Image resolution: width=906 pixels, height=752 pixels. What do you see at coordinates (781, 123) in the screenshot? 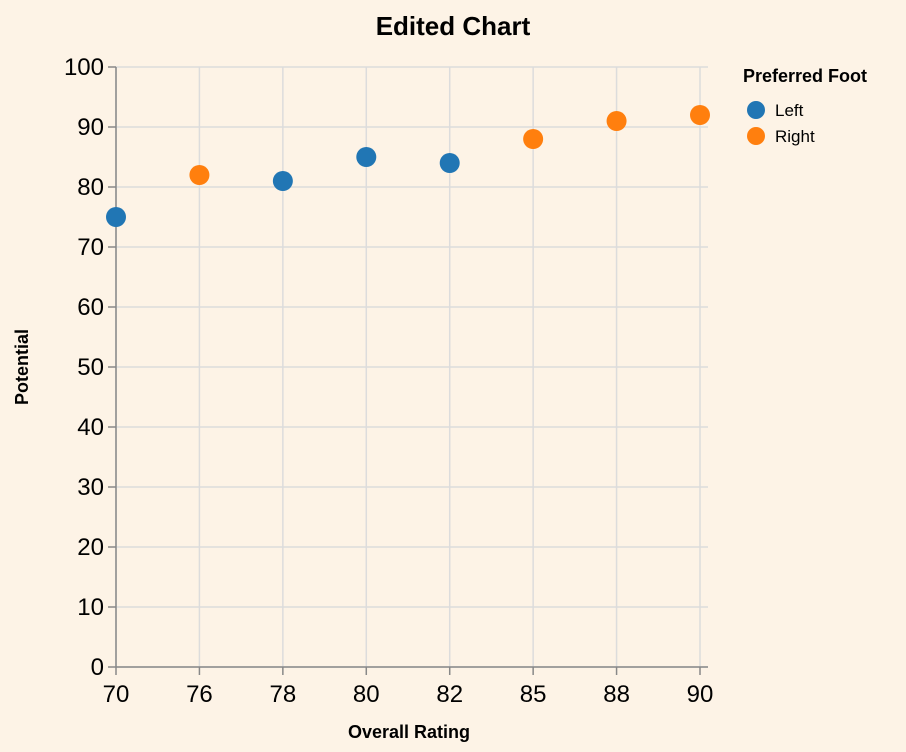
I see `legend-entries: Left Right` at bounding box center [781, 123].